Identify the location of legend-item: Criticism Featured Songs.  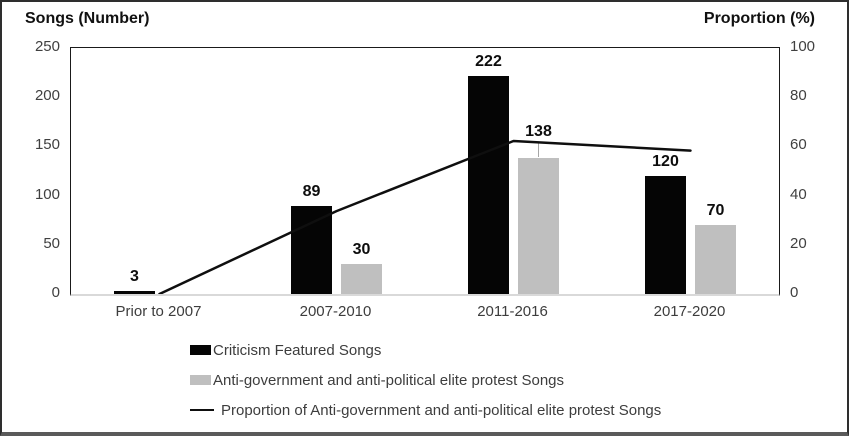
(425, 350).